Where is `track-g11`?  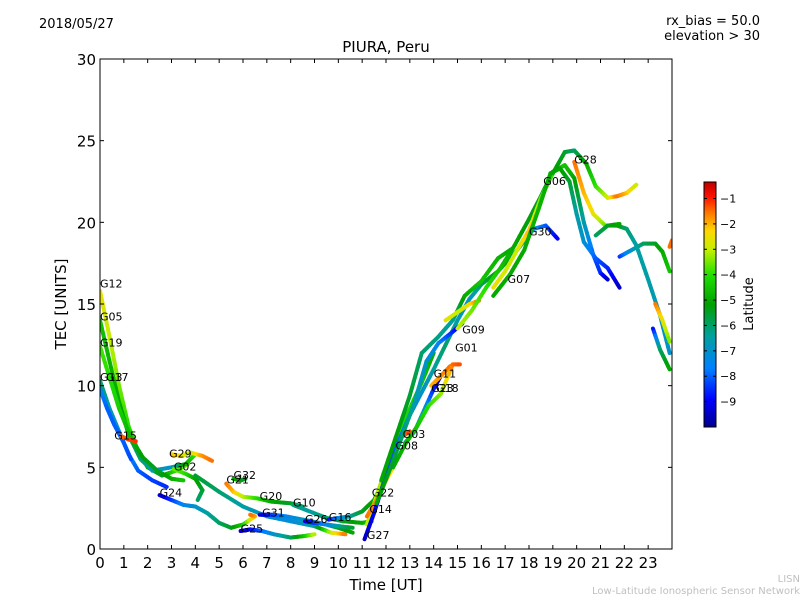 track-g11 is located at coordinates (419, 413).